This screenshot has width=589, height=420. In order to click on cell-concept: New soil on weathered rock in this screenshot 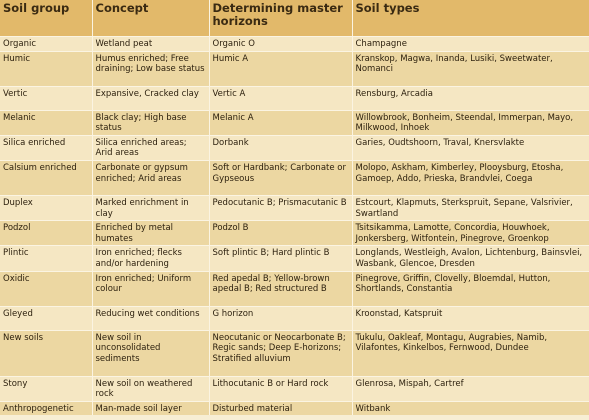, I will do `click(151, 388)`.